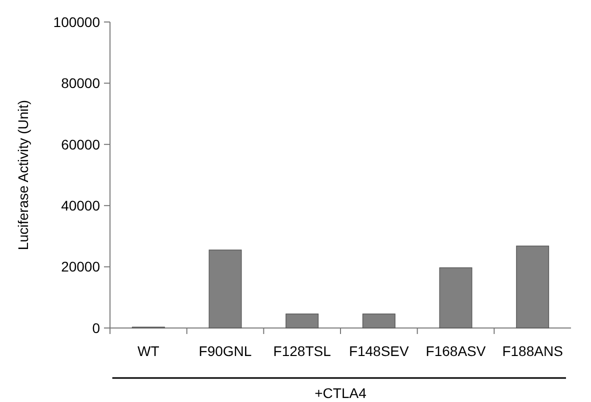  What do you see at coordinates (80, 83) in the screenshot?
I see `y-tick-label: 80000` at bounding box center [80, 83].